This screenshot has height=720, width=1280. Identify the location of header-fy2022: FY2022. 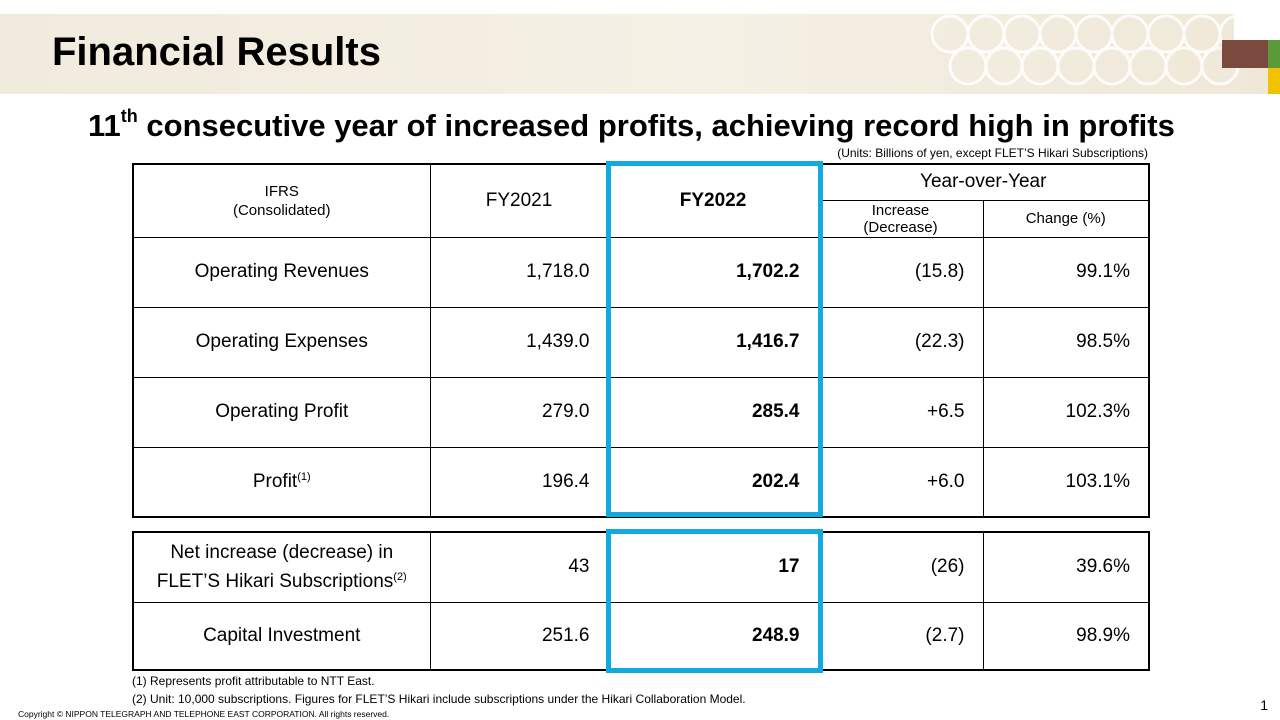
(713, 200).